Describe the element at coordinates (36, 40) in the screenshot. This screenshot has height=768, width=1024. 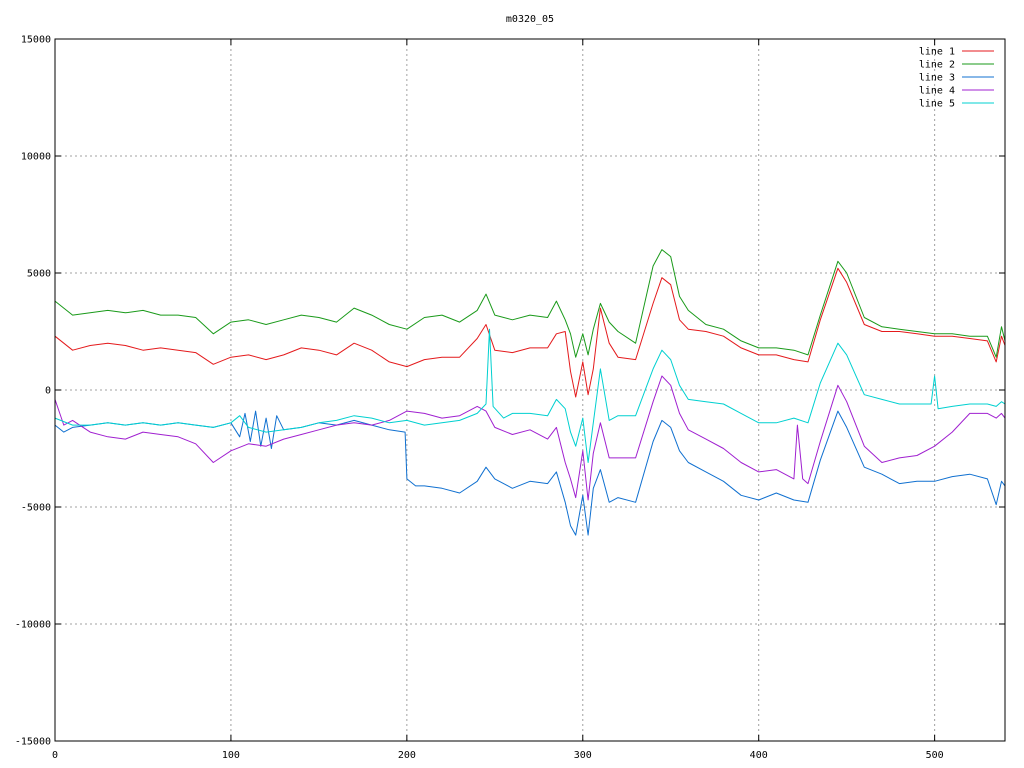
I see `y-tick-label: 15000` at that location.